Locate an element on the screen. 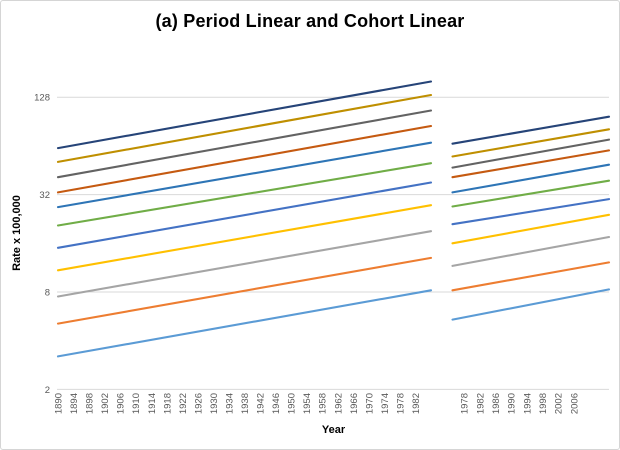 This screenshot has height=450, width=620. x-tick-label: 1950 is located at coordinates (292, 403).